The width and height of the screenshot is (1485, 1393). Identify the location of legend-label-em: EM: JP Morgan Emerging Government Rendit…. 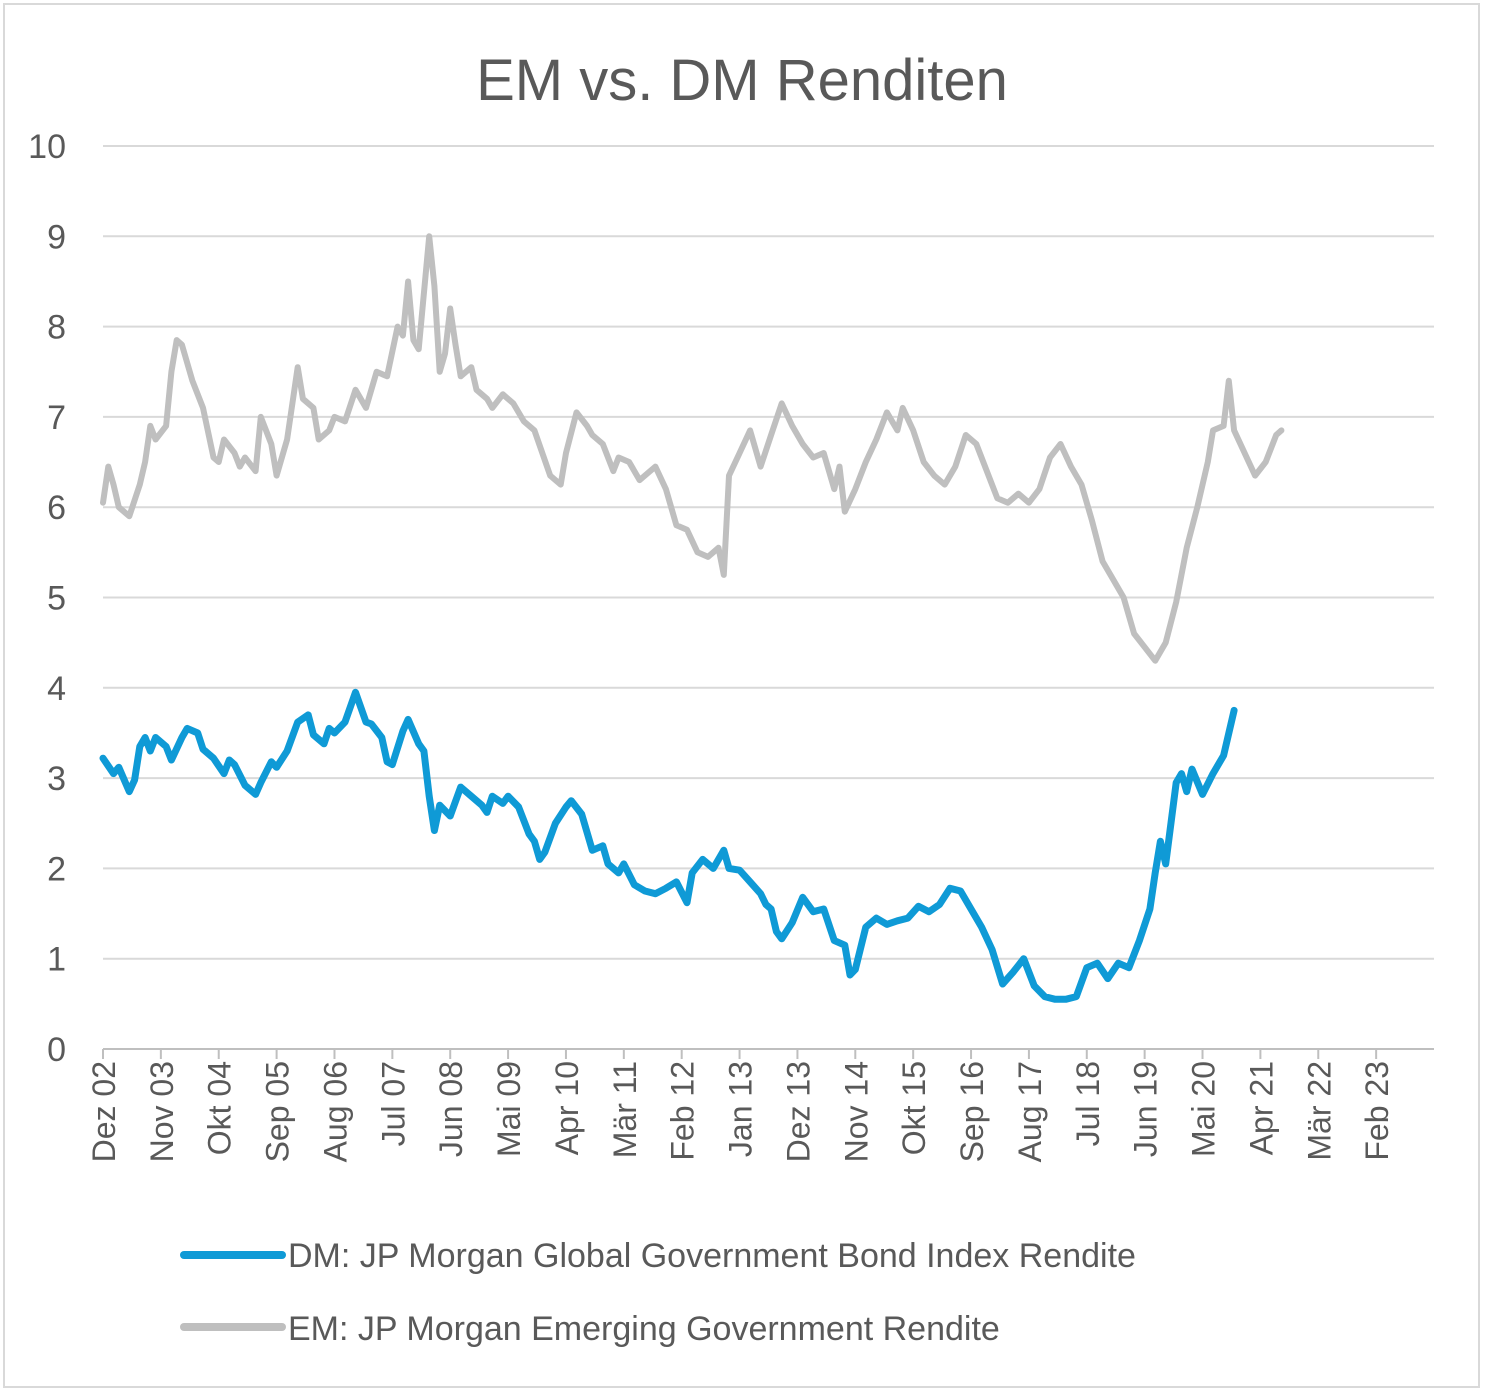
(644, 1329).